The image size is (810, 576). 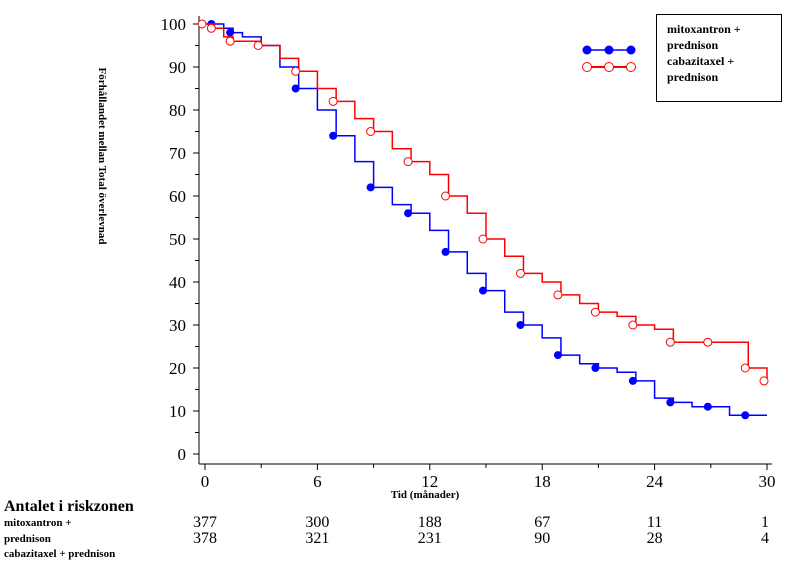 I want to click on at-risk-value: 377, so click(x=205, y=522).